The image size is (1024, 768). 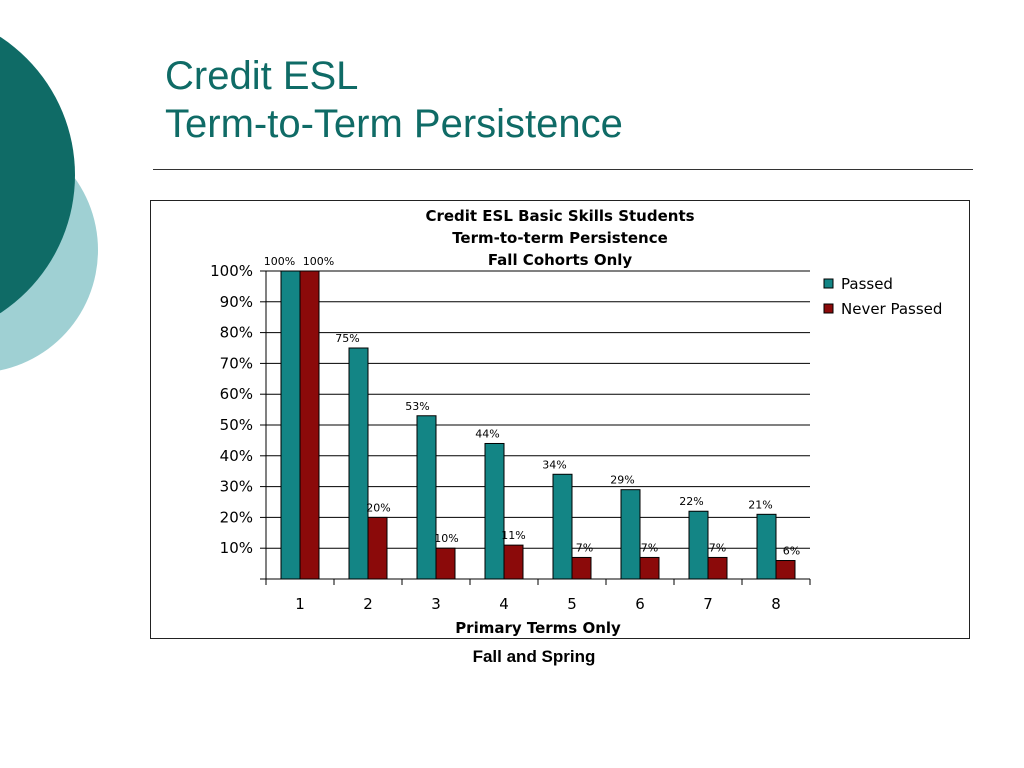 I want to click on data-label: 34%, so click(x=554, y=464).